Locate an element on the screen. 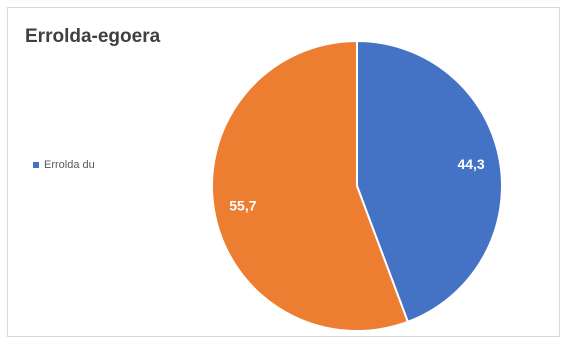 This screenshot has height=344, width=568. legend-label-errolda-du: Errolda du is located at coordinates (69, 165).